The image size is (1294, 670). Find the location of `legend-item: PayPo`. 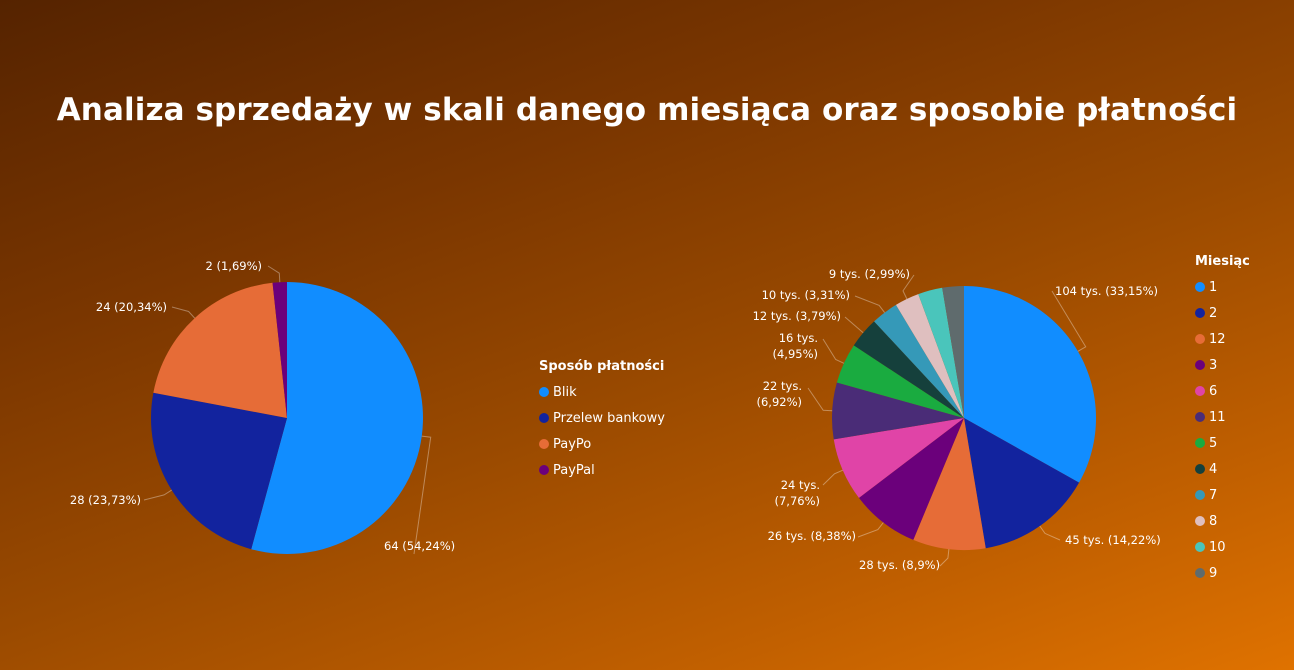

legend-item: PayPo is located at coordinates (602, 444).